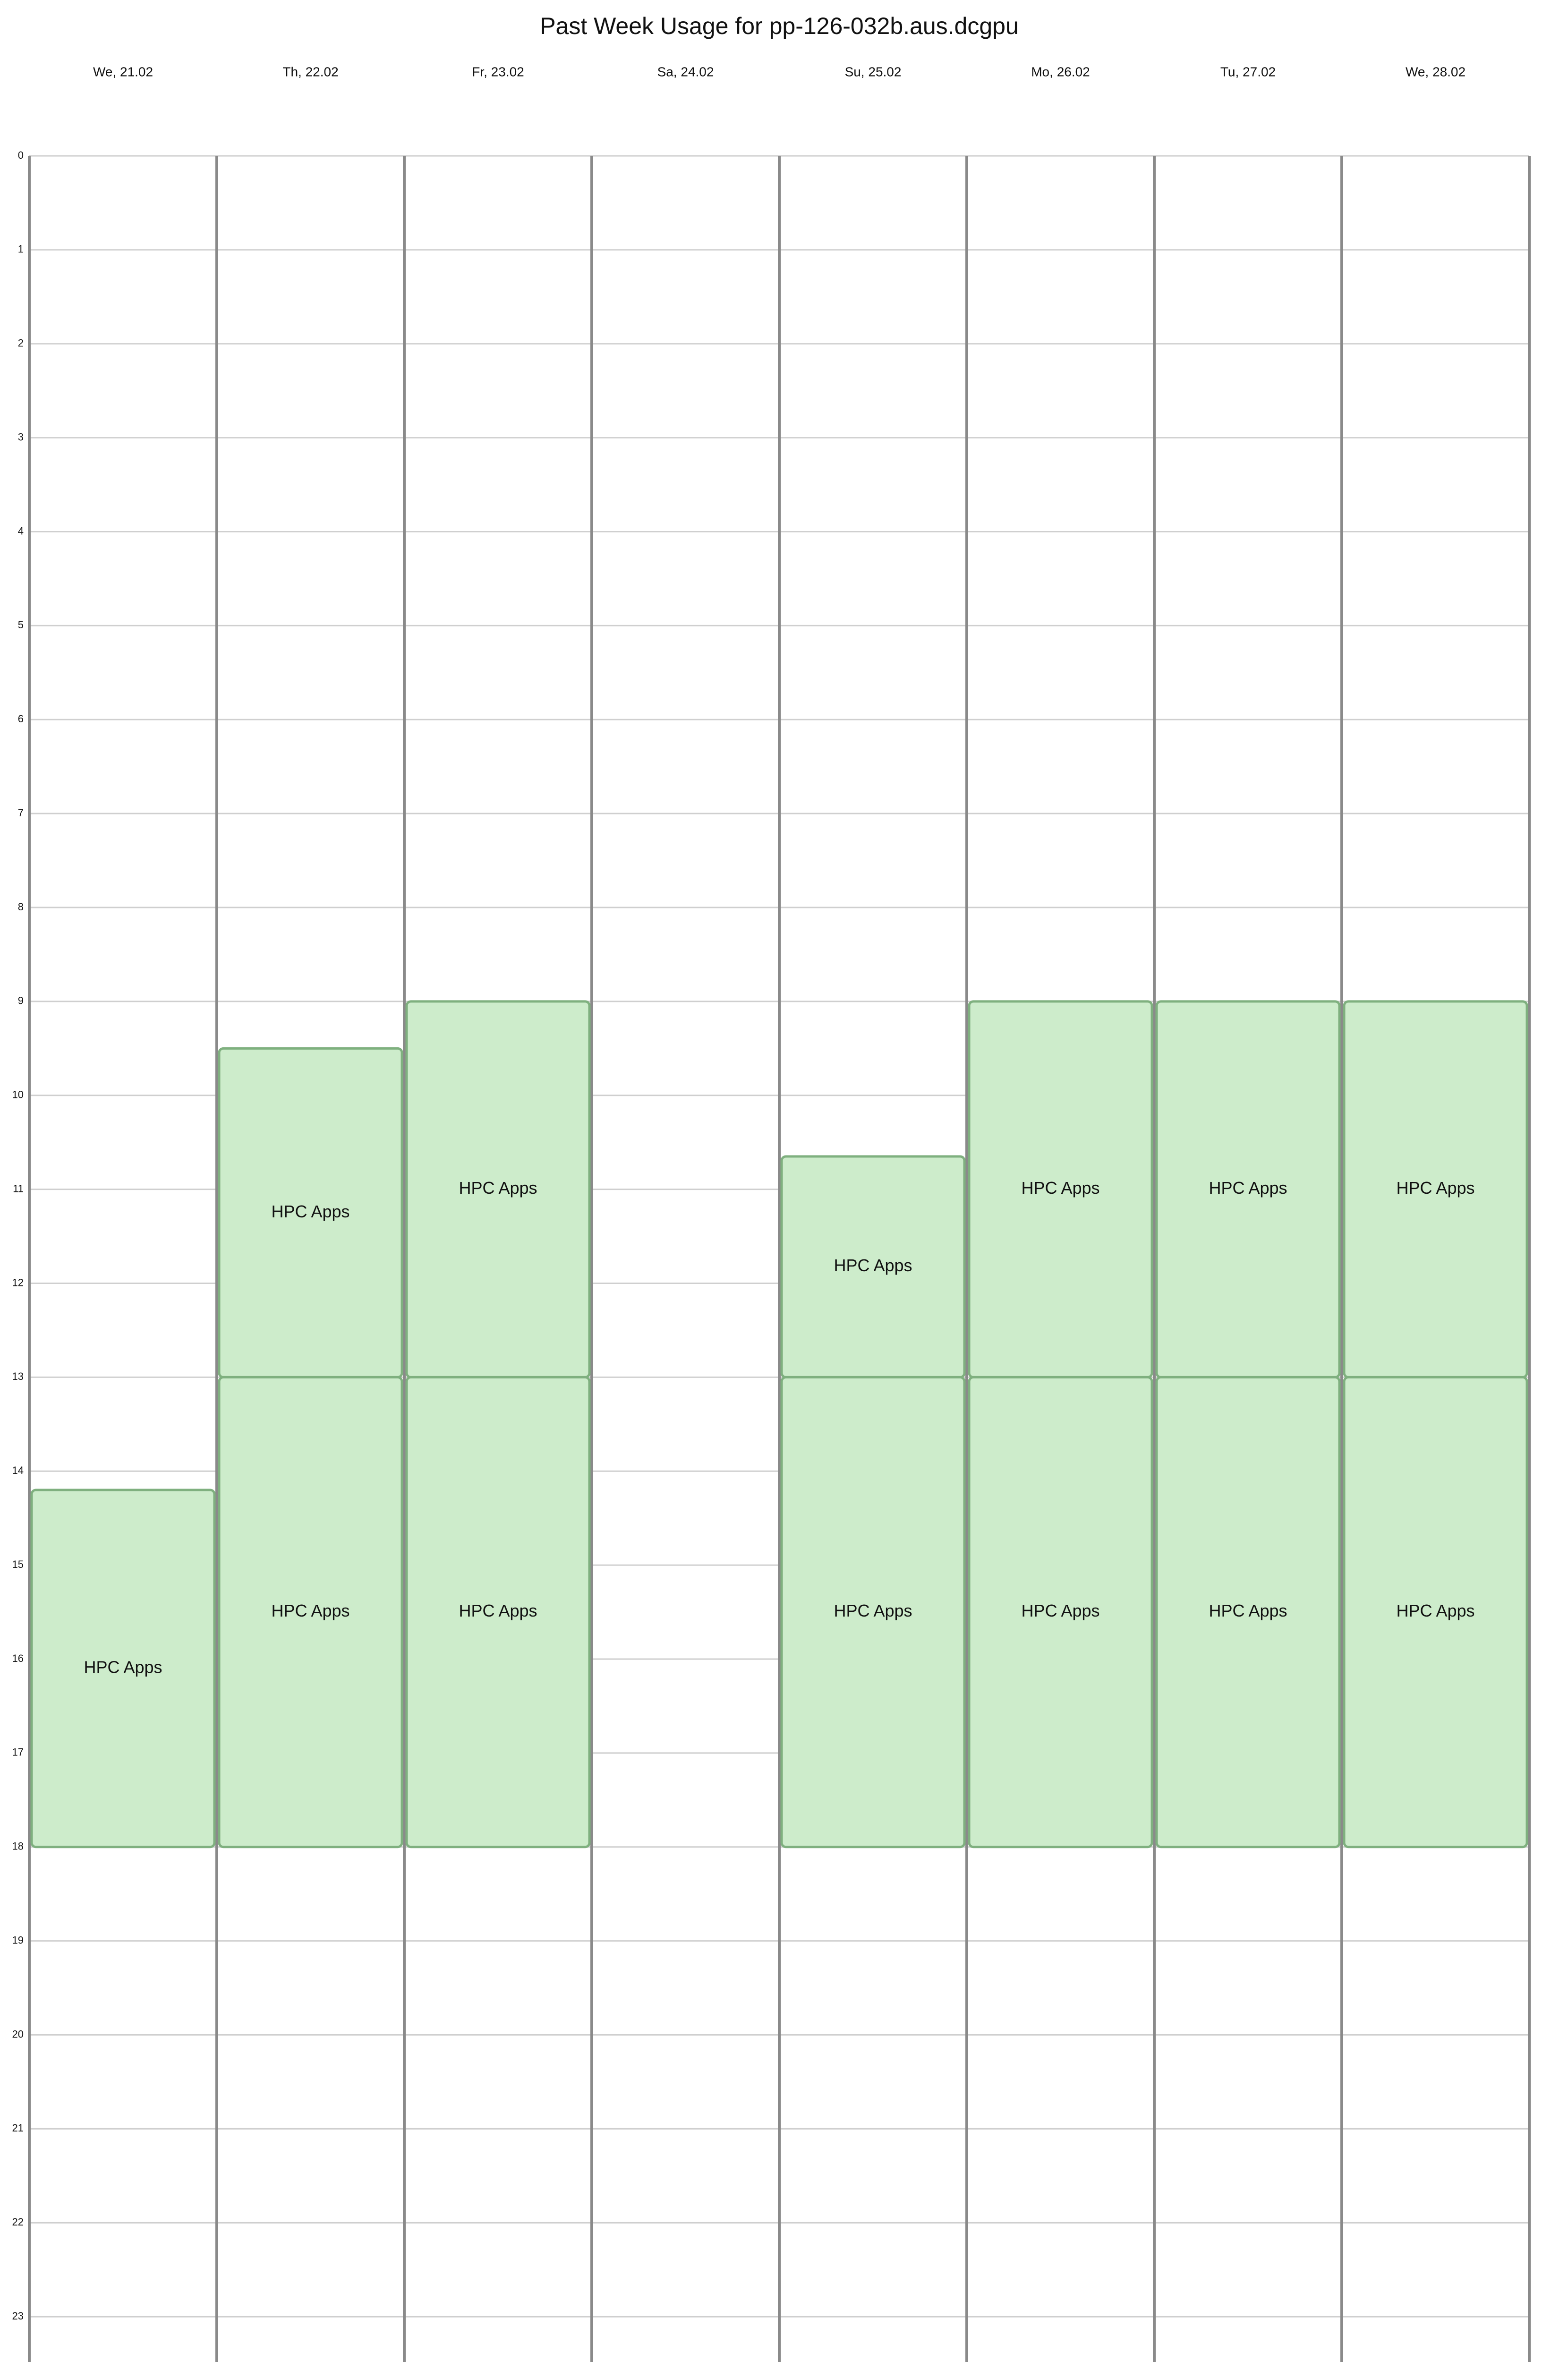  Describe the element at coordinates (18, 2034) in the screenshot. I see `y-tick-label: 20` at that location.